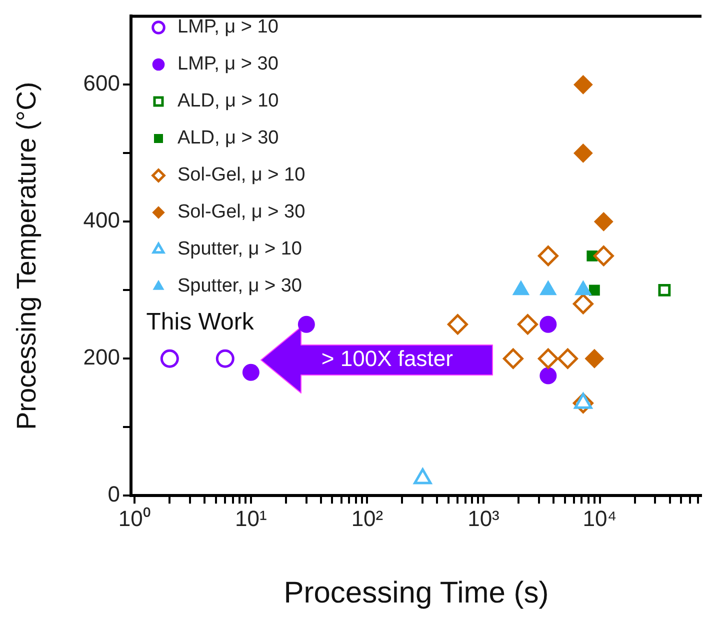 Image resolution: width=713 pixels, height=622 pixels. What do you see at coordinates (242, 175) in the screenshot?
I see `legend-label: Sol-Gel, μ > 10` at bounding box center [242, 175].